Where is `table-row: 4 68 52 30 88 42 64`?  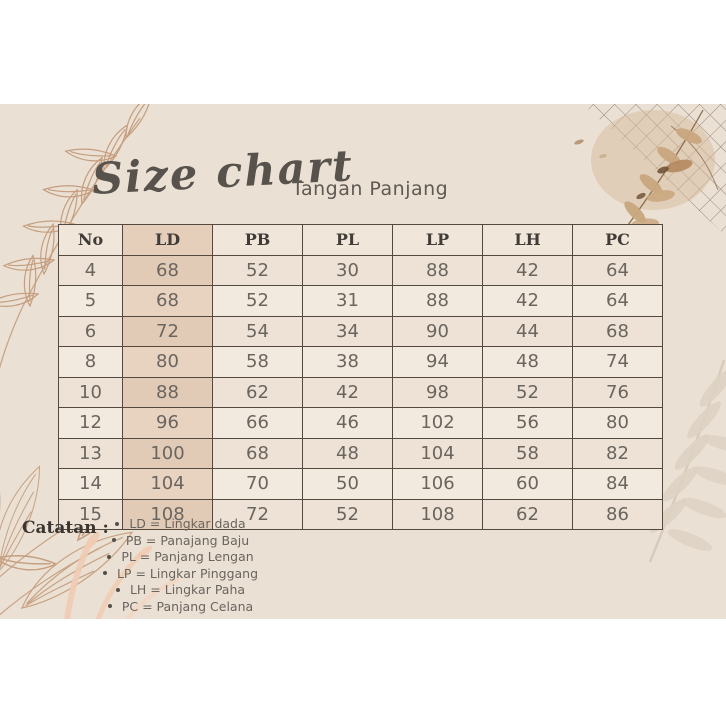 table-row: 4 68 52 30 88 42 64 is located at coordinates (360, 270).